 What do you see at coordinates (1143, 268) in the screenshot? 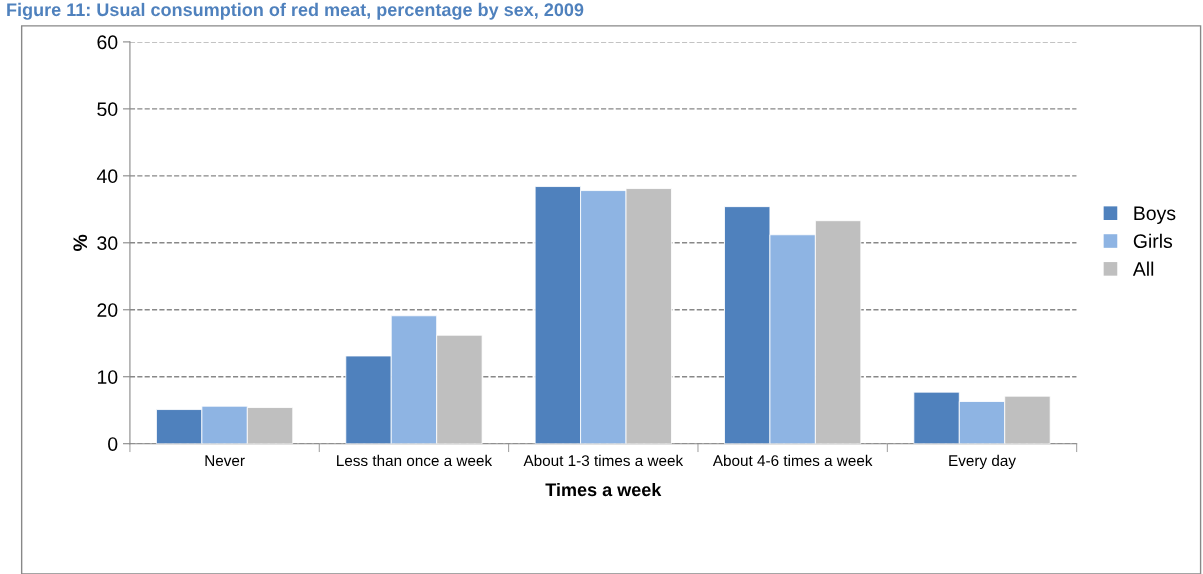
I see `legend-label: All` at bounding box center [1143, 268].